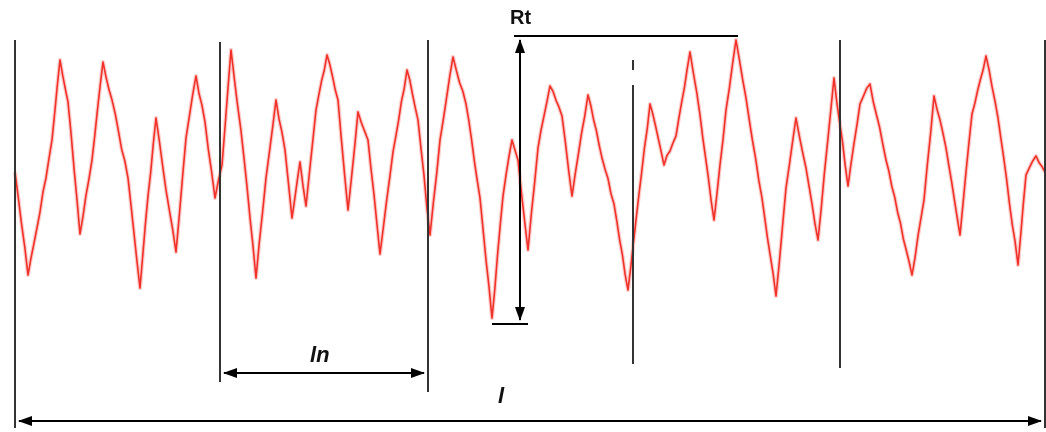 This screenshot has height=432, width=1046. What do you see at coordinates (520, 18) in the screenshot?
I see `rt-label: Rt` at bounding box center [520, 18].